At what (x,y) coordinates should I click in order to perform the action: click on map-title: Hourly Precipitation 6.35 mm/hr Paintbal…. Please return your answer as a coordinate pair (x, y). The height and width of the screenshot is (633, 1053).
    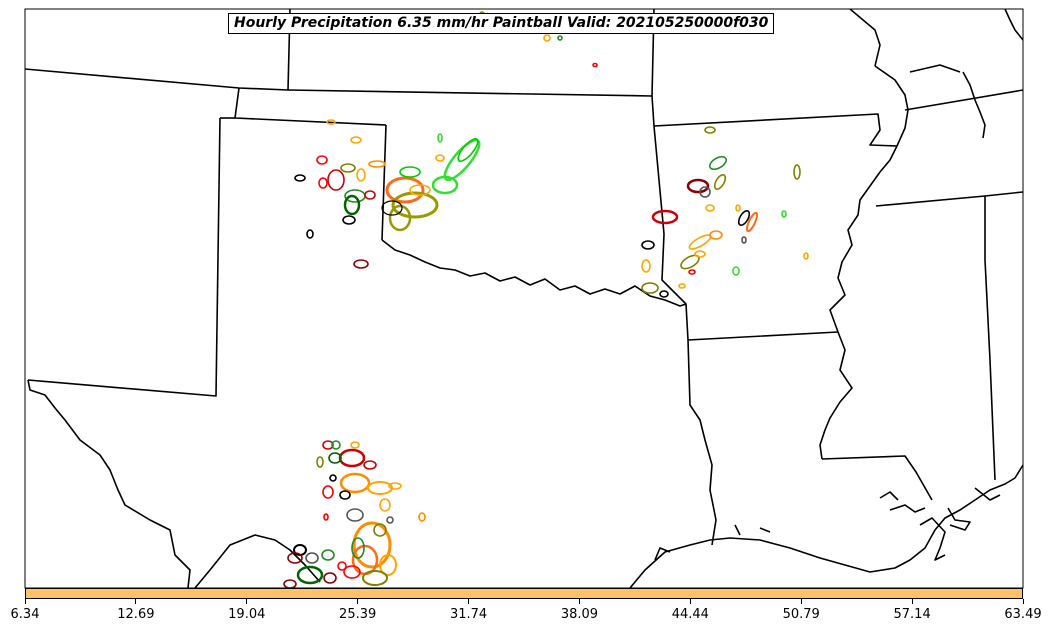
    Looking at the image, I should click on (501, 23).